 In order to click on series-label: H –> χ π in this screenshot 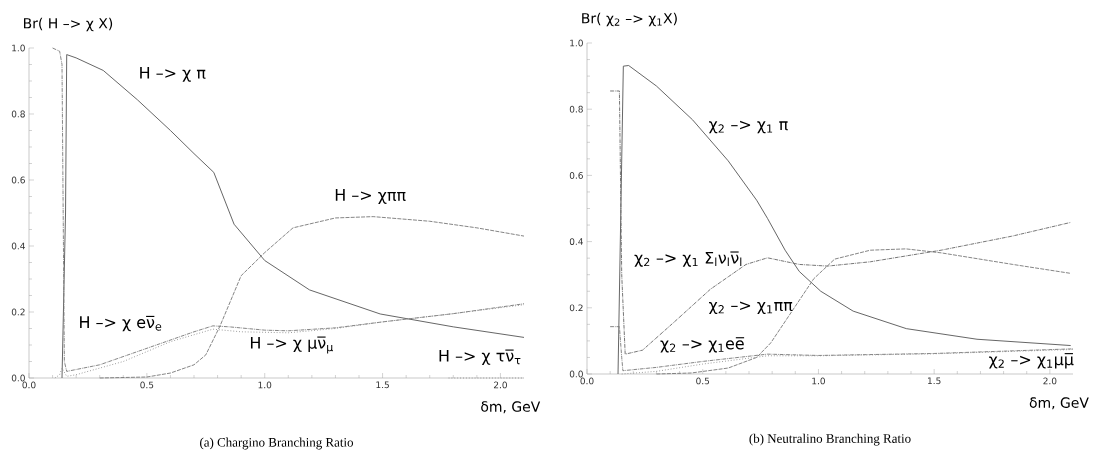, I will do `click(173, 74)`.